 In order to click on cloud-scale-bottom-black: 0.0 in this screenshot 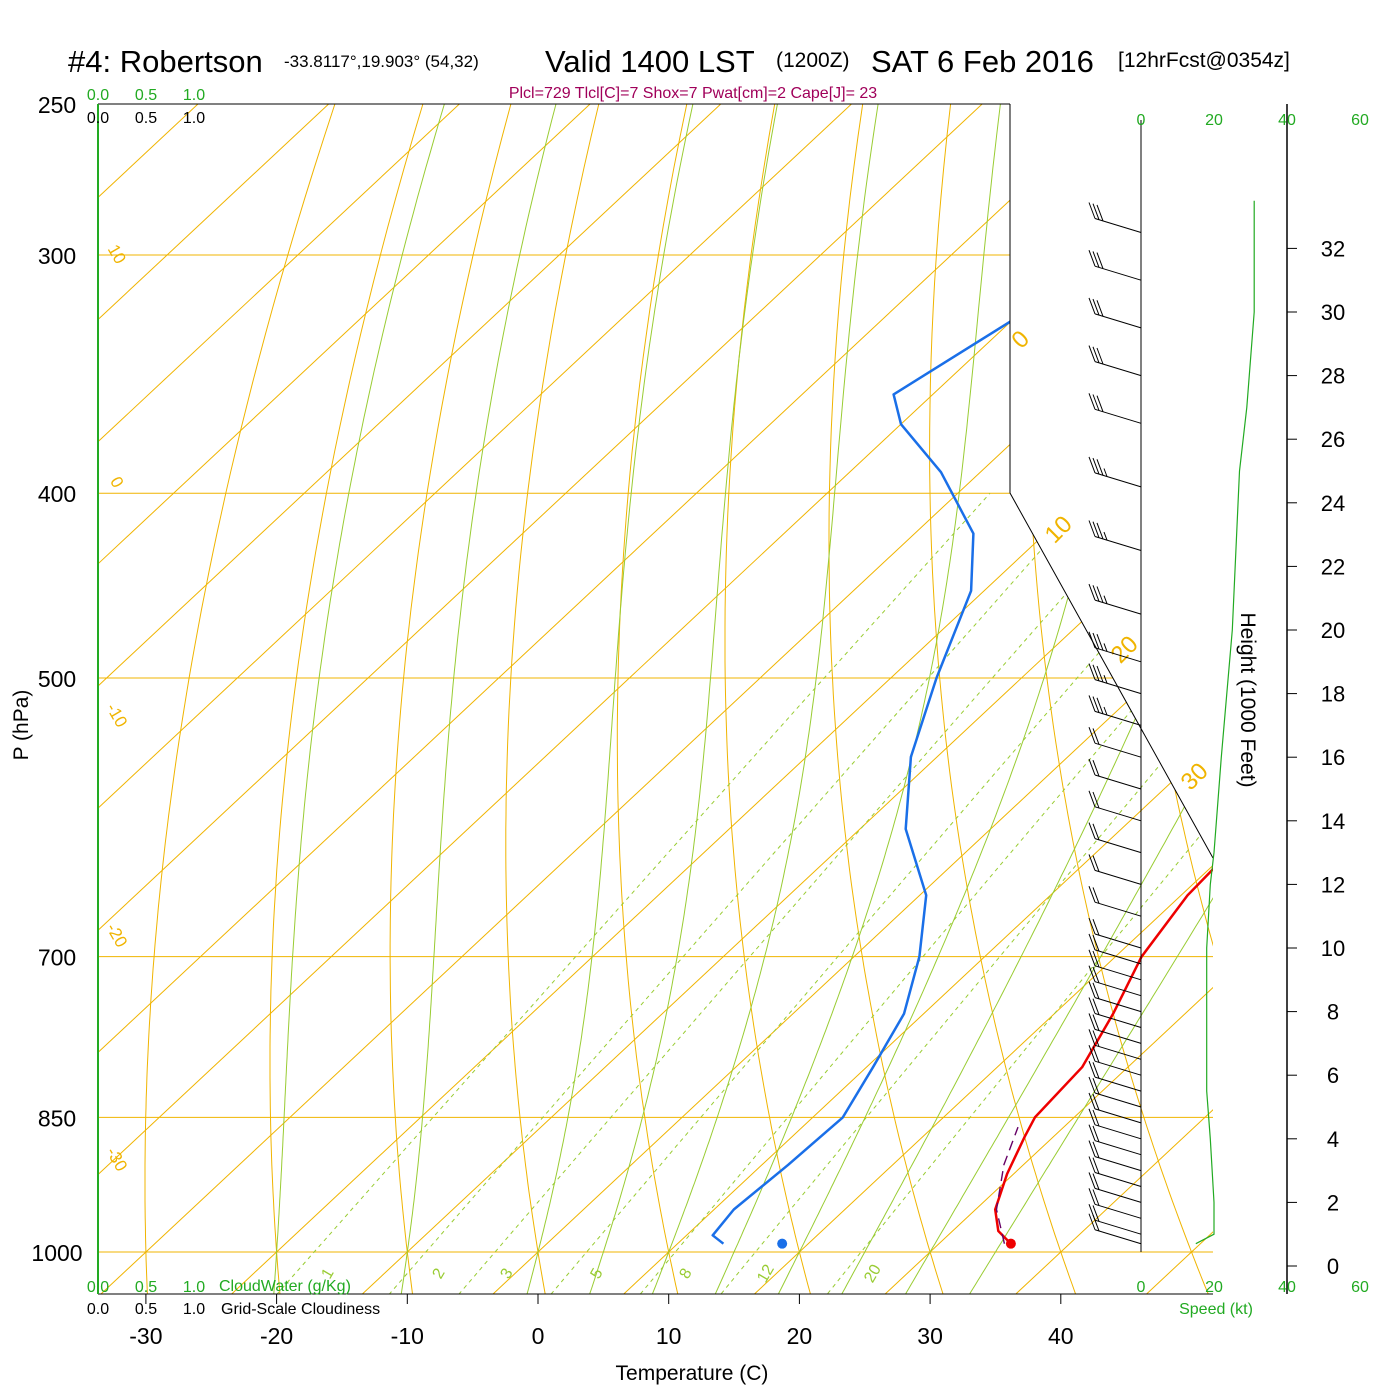, I will do `click(98, 1309)`.